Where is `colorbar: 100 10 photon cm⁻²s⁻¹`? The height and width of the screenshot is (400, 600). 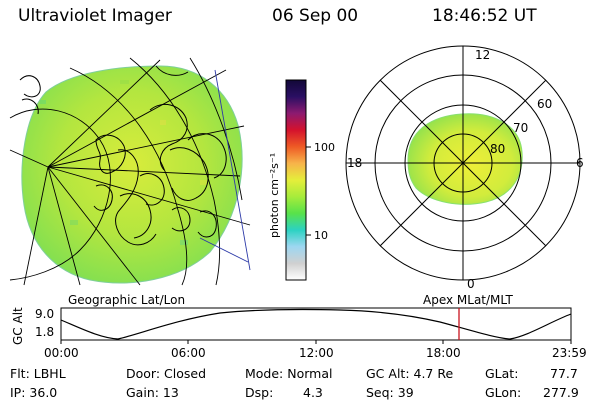
colorbar: 100 10 photon cm⁻²s⁻¹ is located at coordinates (301, 180).